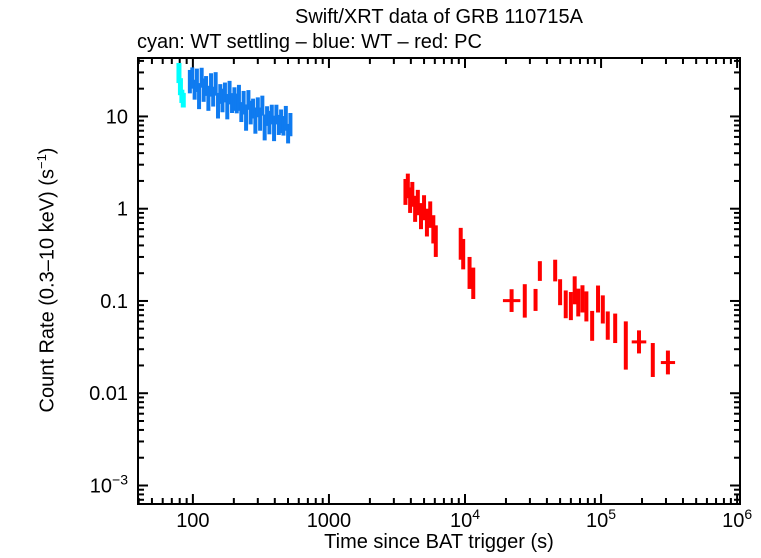  What do you see at coordinates (114, 302) in the screenshot?
I see `y-axis-tick-label: 0.1` at bounding box center [114, 302].